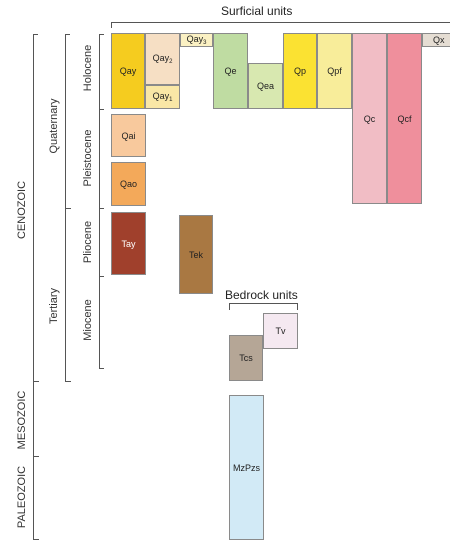  Describe the element at coordinates (22, 497) in the screenshot. I see `era-label-paleozoic: PALEOZOIC` at that location.